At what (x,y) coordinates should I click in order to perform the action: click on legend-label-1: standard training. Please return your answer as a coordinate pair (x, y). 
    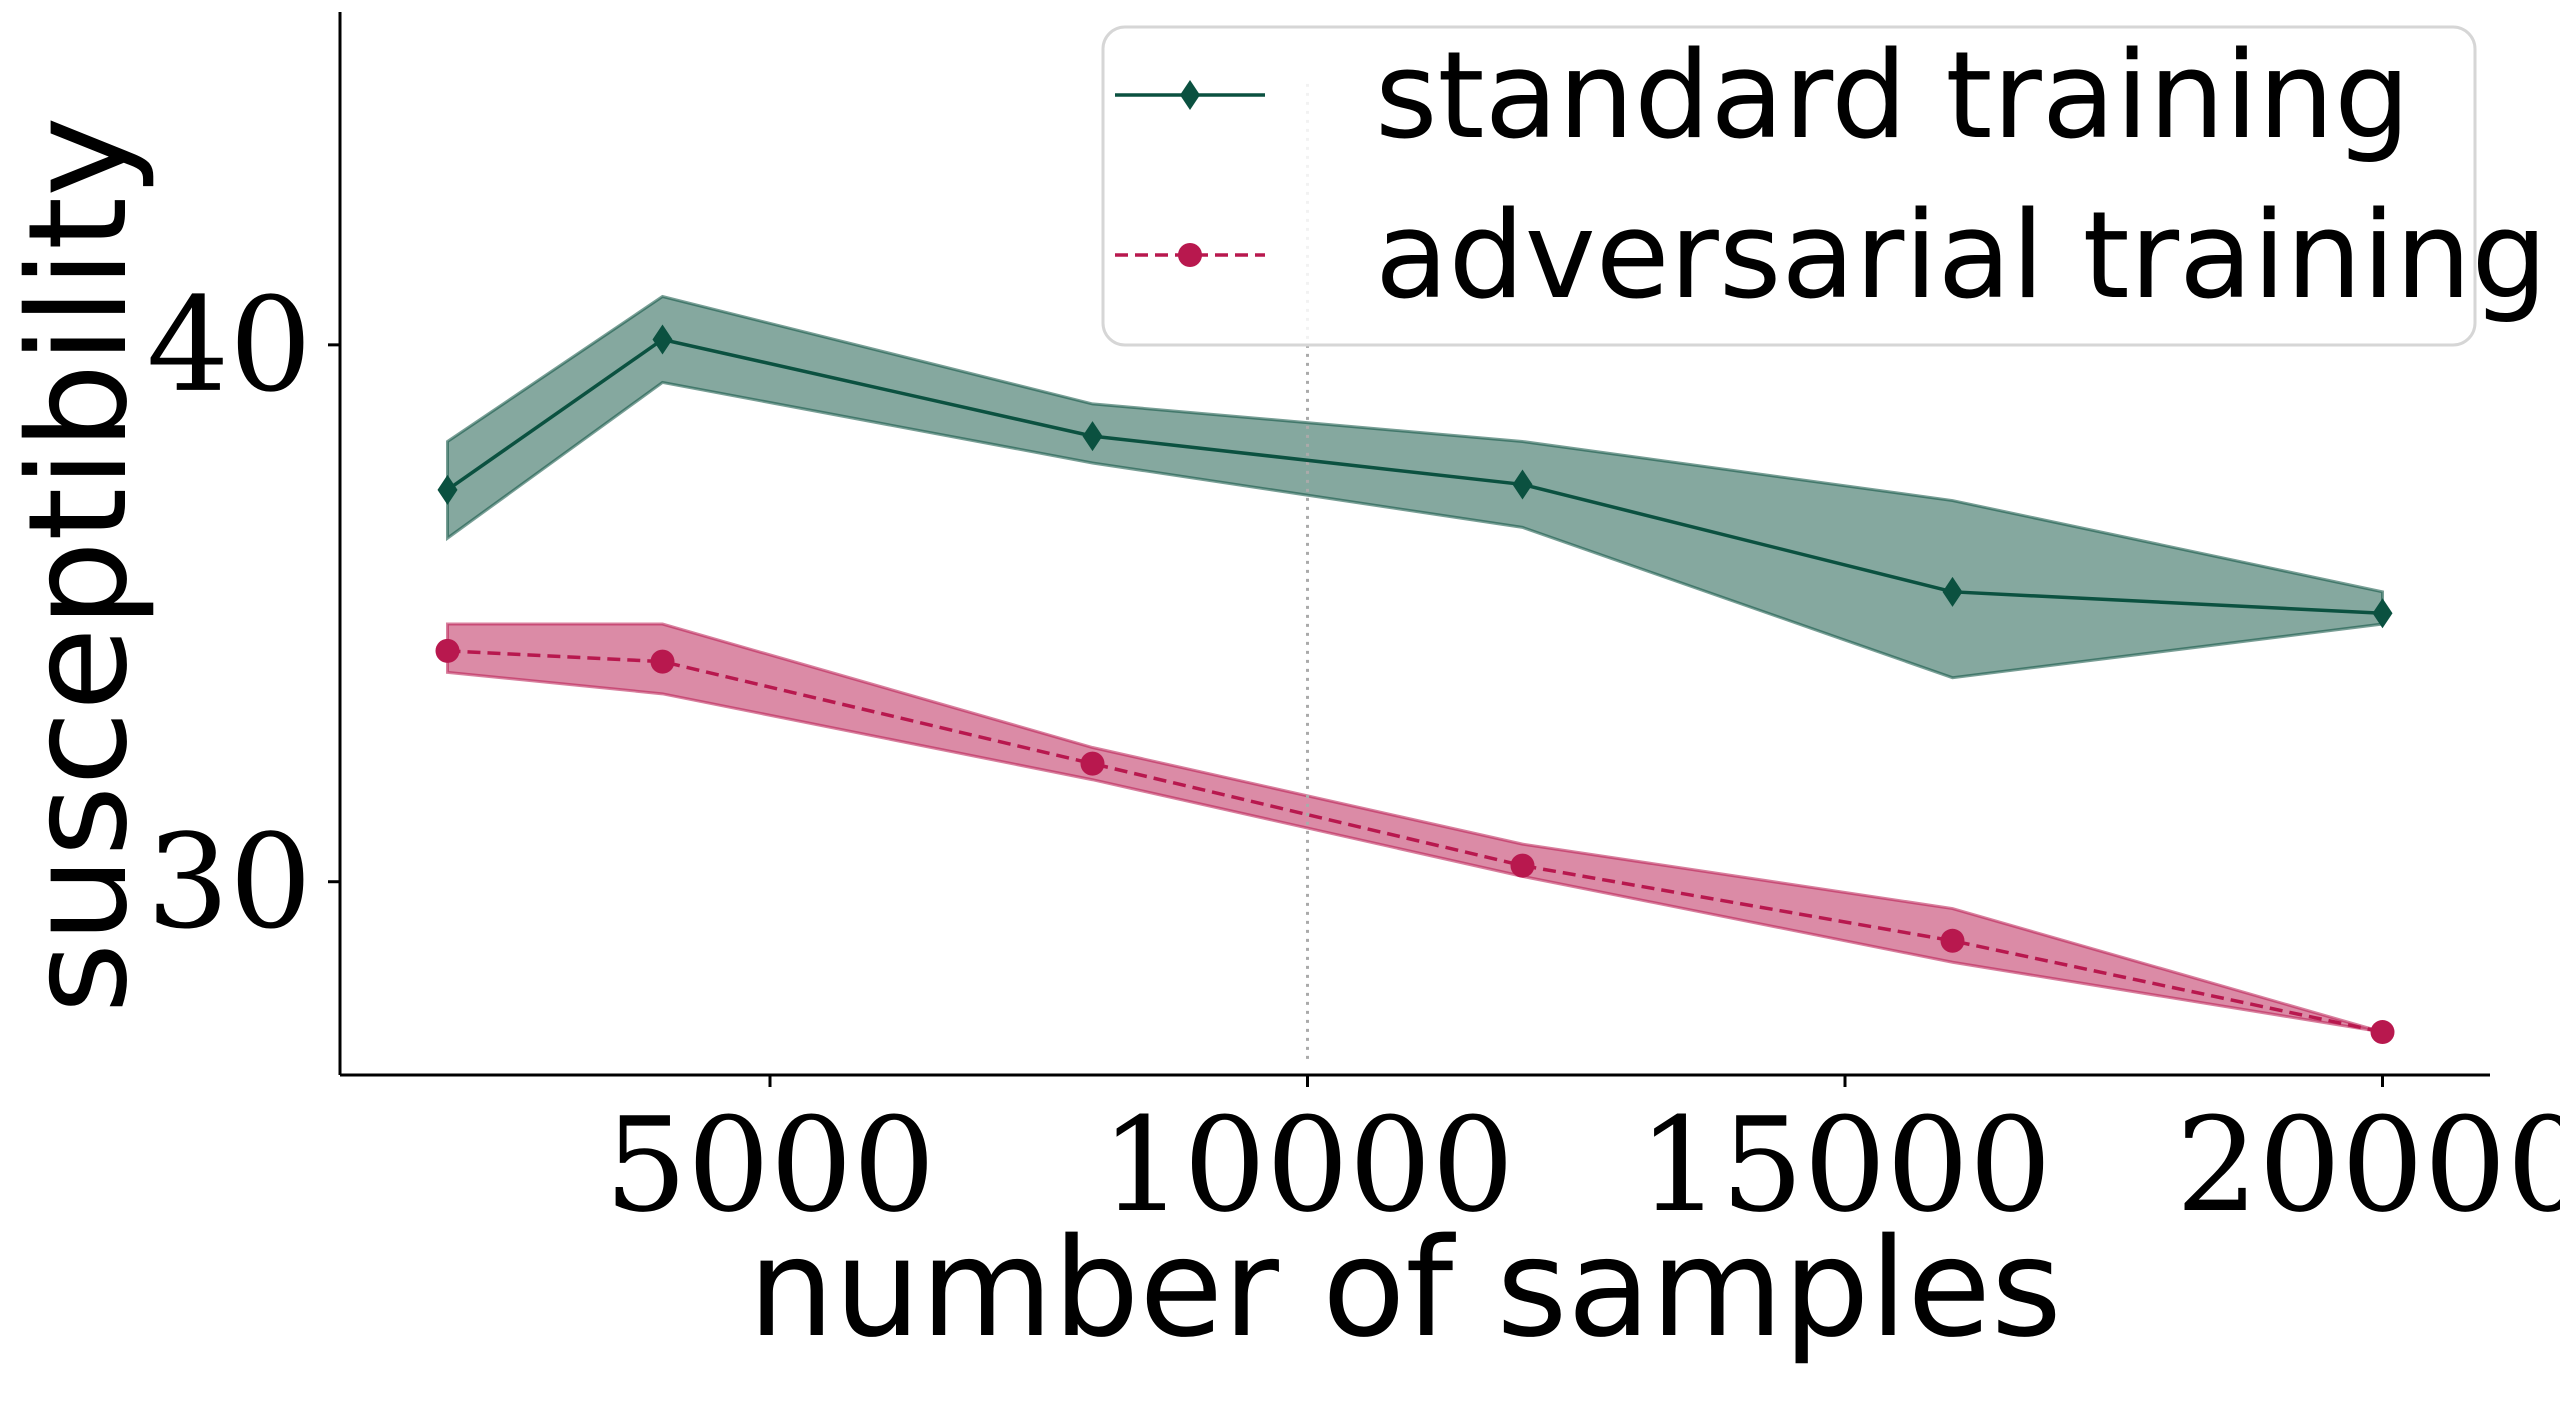
    Looking at the image, I should click on (1892, 96).